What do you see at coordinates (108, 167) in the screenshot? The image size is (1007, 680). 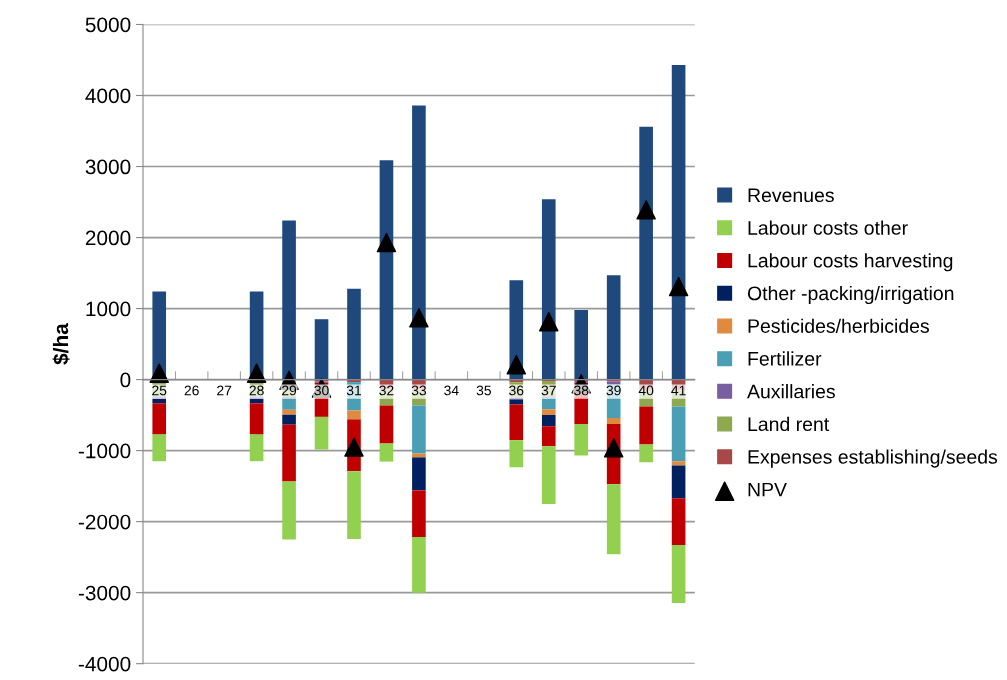 I see `y-tick-label: 3000` at bounding box center [108, 167].